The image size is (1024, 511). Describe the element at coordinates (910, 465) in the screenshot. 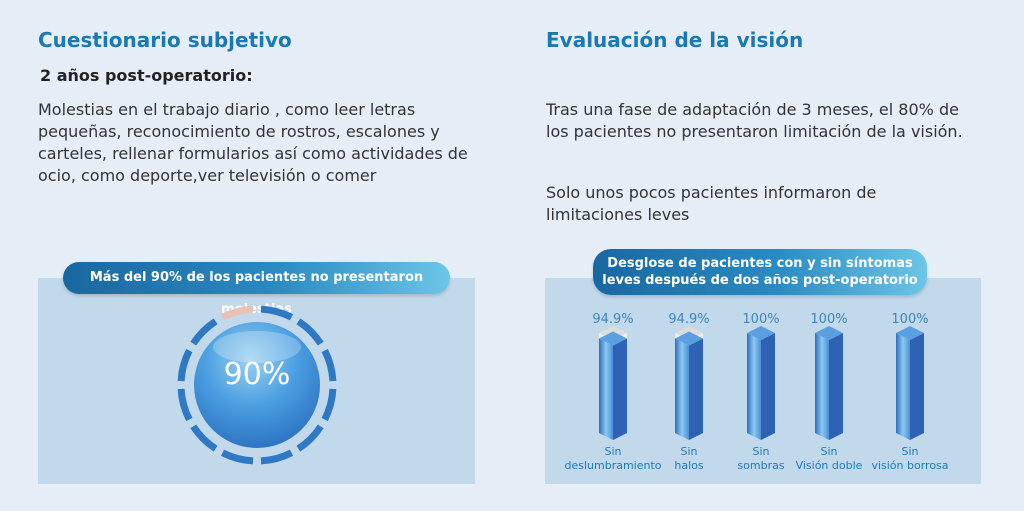

I see `category-line: visión borrosa` at that location.